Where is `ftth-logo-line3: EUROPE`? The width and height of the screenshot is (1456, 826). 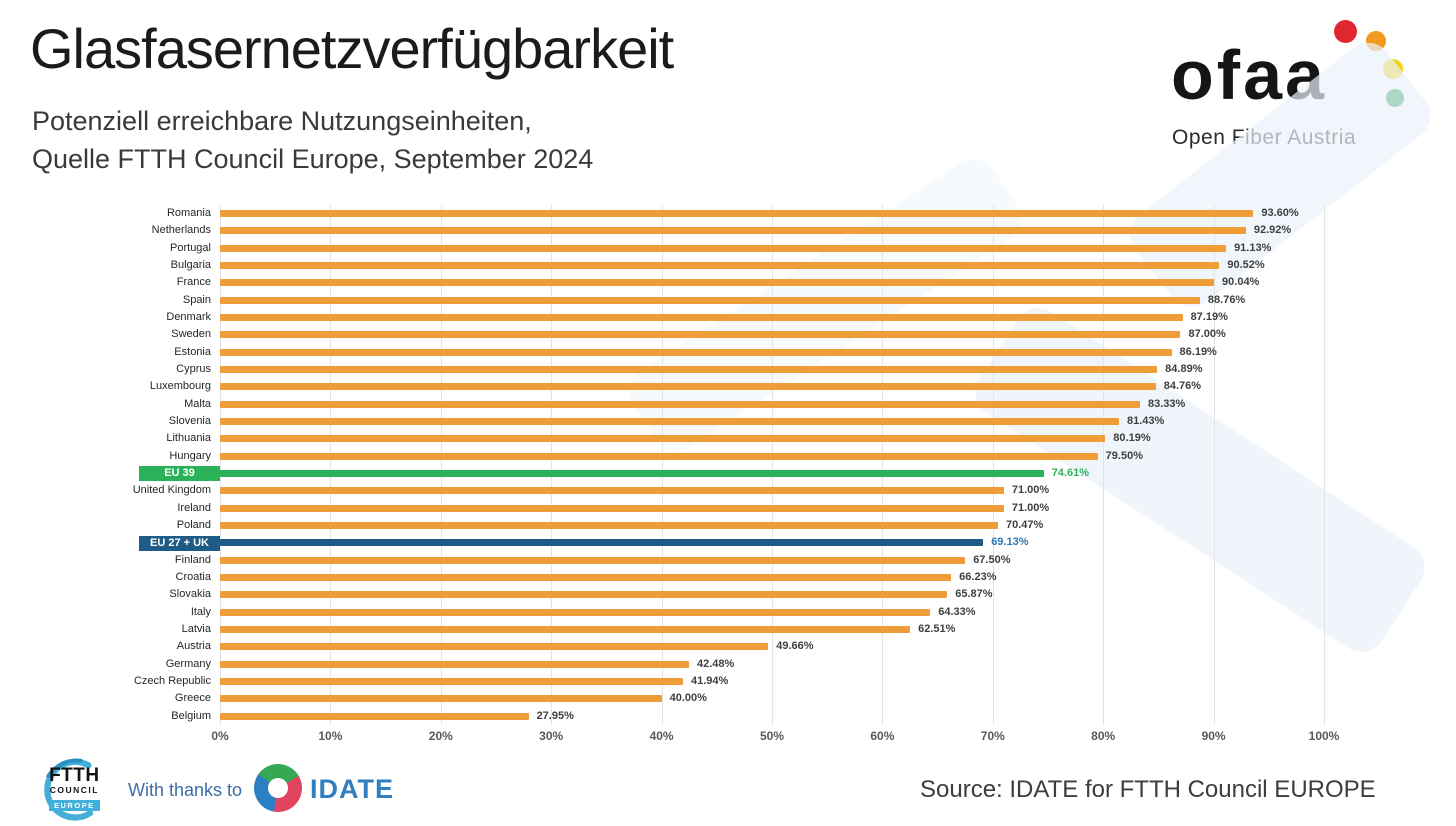
ftth-logo-line3: EUROPE is located at coordinates (74, 805).